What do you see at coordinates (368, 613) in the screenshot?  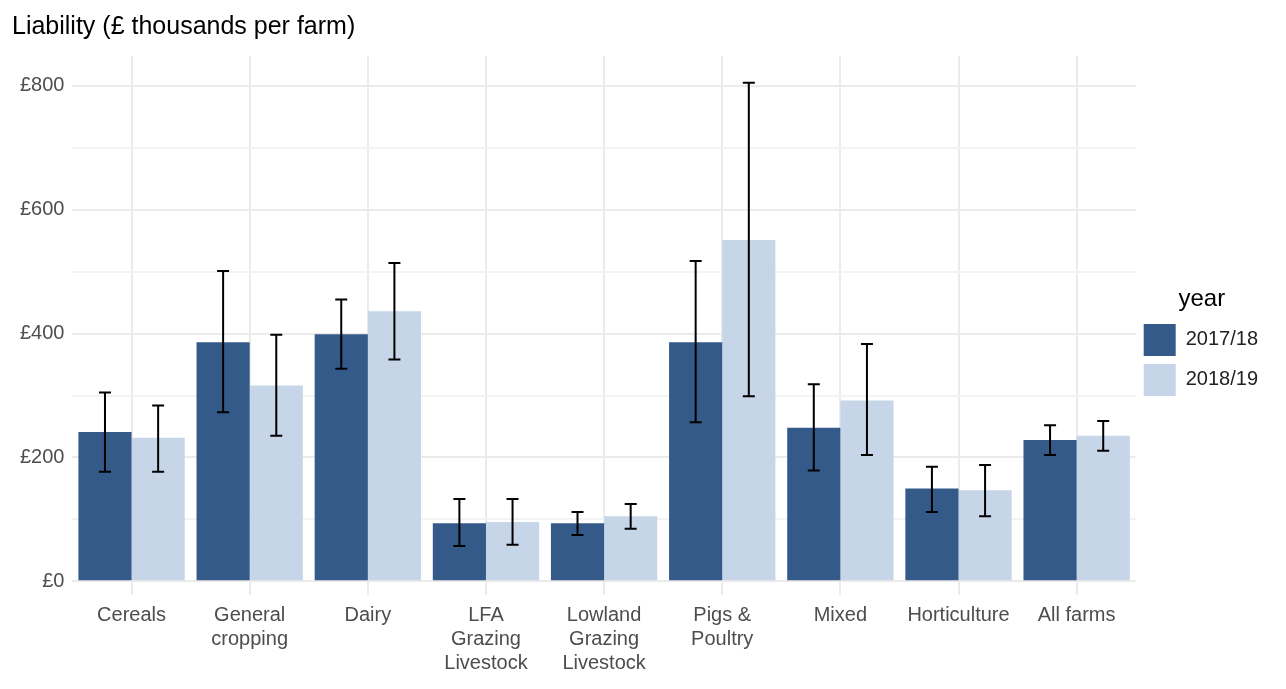 I see `x-tick-label: Dairy` at bounding box center [368, 613].